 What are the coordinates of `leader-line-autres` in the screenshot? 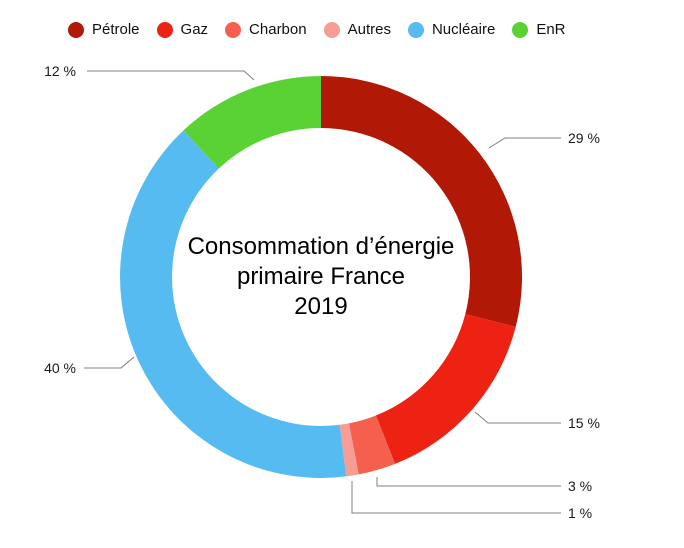 It's located at (456, 497).